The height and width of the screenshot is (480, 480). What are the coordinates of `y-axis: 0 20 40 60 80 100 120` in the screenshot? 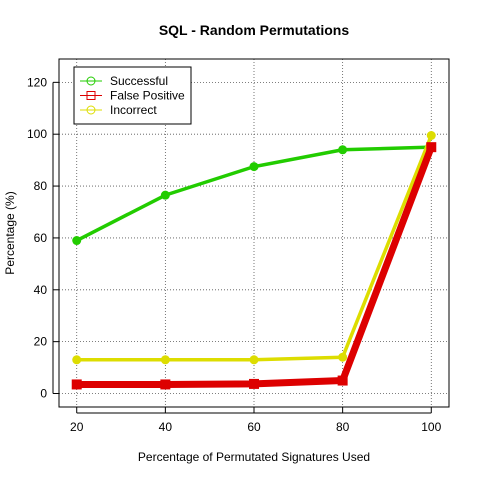 It's located at (43, 238).